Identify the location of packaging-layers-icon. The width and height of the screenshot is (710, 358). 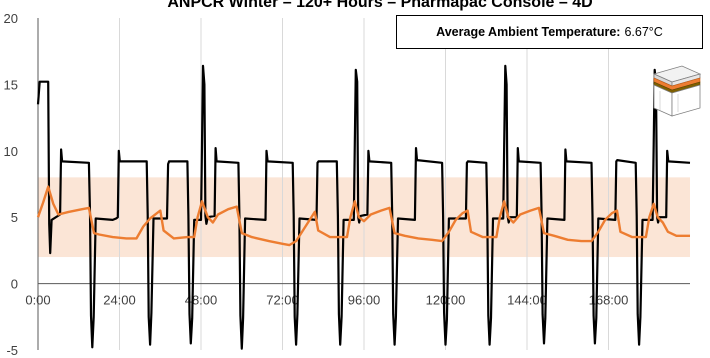
(677, 91).